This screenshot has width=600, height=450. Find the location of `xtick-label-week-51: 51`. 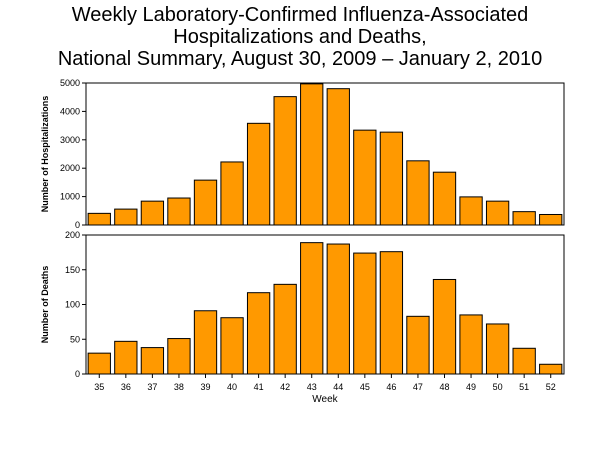

xtick-label-week-51: 51 is located at coordinates (524, 387).